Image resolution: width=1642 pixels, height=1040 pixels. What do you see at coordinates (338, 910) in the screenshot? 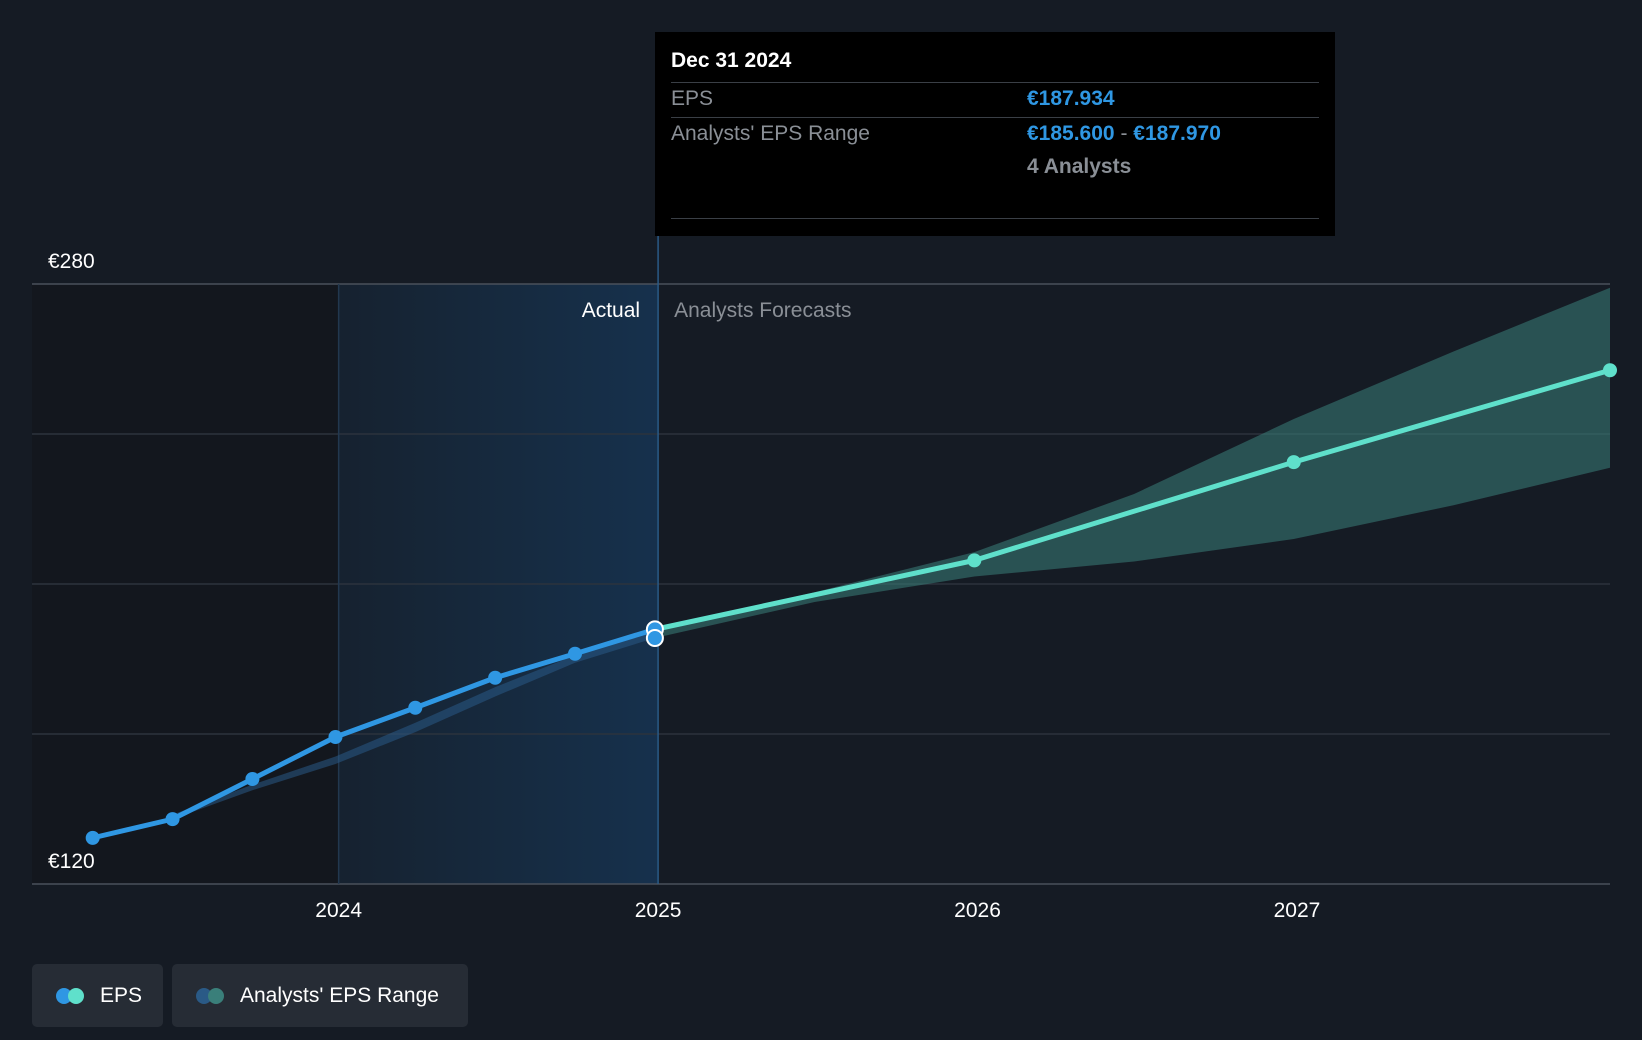
I see `x-tick-label: 2024` at bounding box center [338, 910].